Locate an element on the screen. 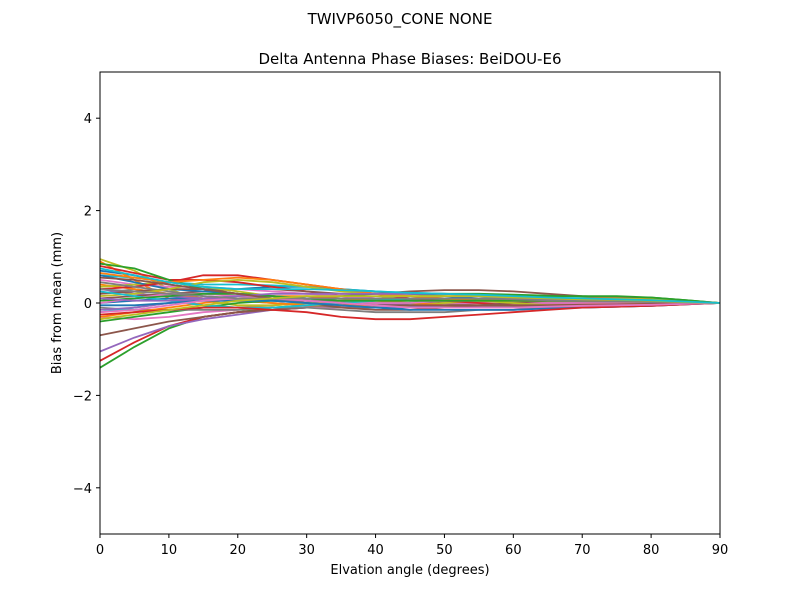 The image size is (800, 600). x-tick-label: 90 is located at coordinates (720, 550).